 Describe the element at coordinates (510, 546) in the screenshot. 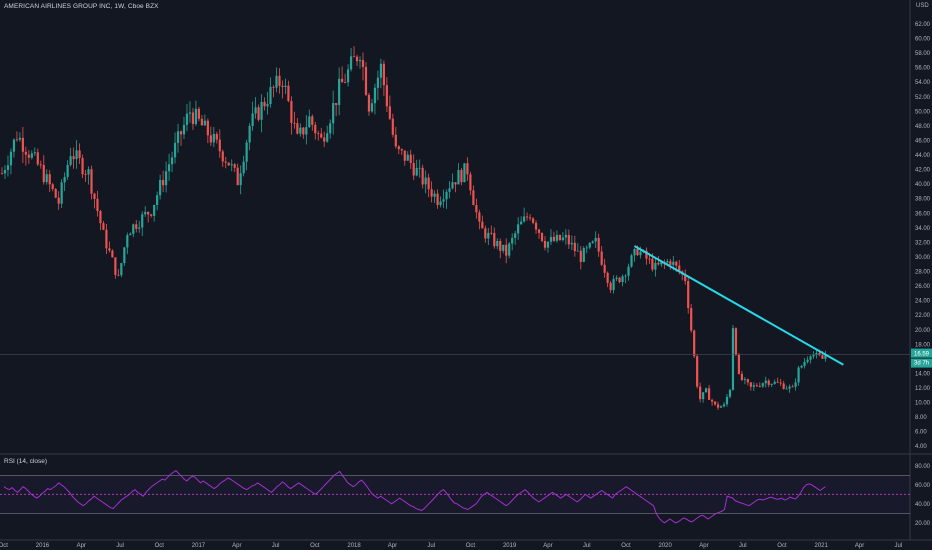

I see `time-tick-label: 2019` at that location.